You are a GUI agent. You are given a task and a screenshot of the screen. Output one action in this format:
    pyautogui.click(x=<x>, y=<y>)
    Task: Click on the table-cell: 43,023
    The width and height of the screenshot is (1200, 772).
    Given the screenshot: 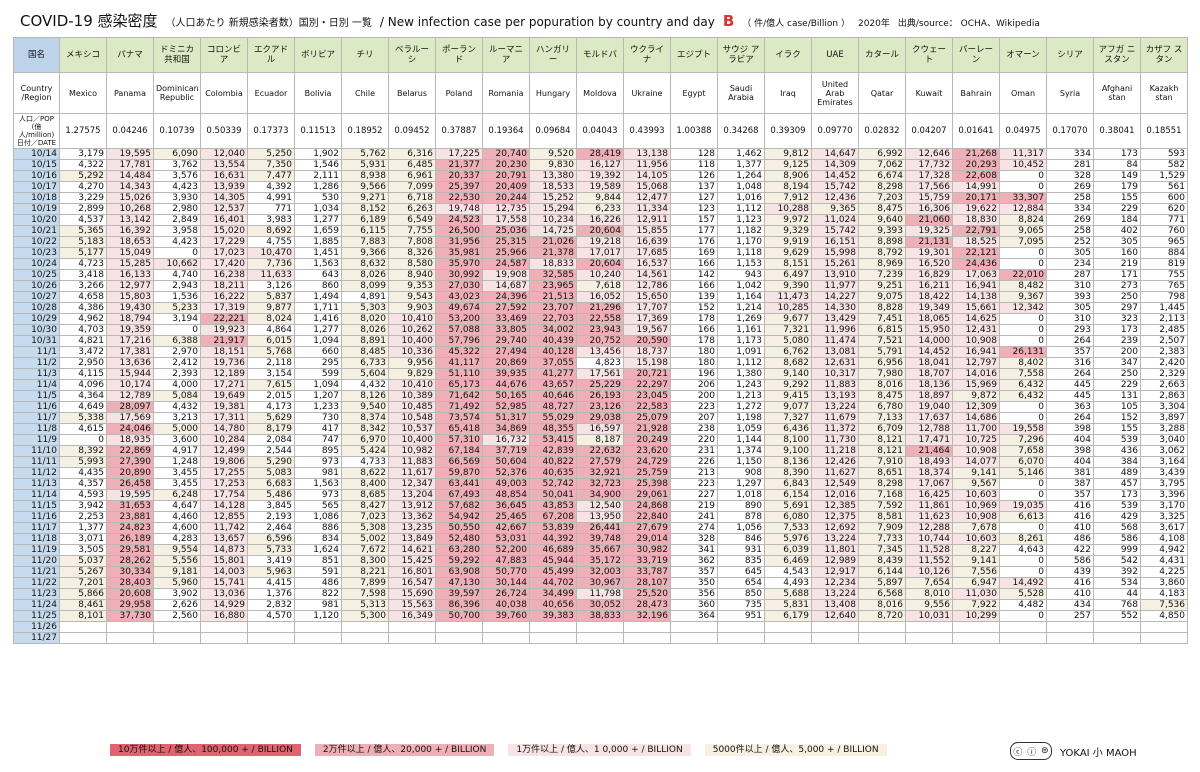 What is the action you would take?
    pyautogui.click(x=459, y=297)
    